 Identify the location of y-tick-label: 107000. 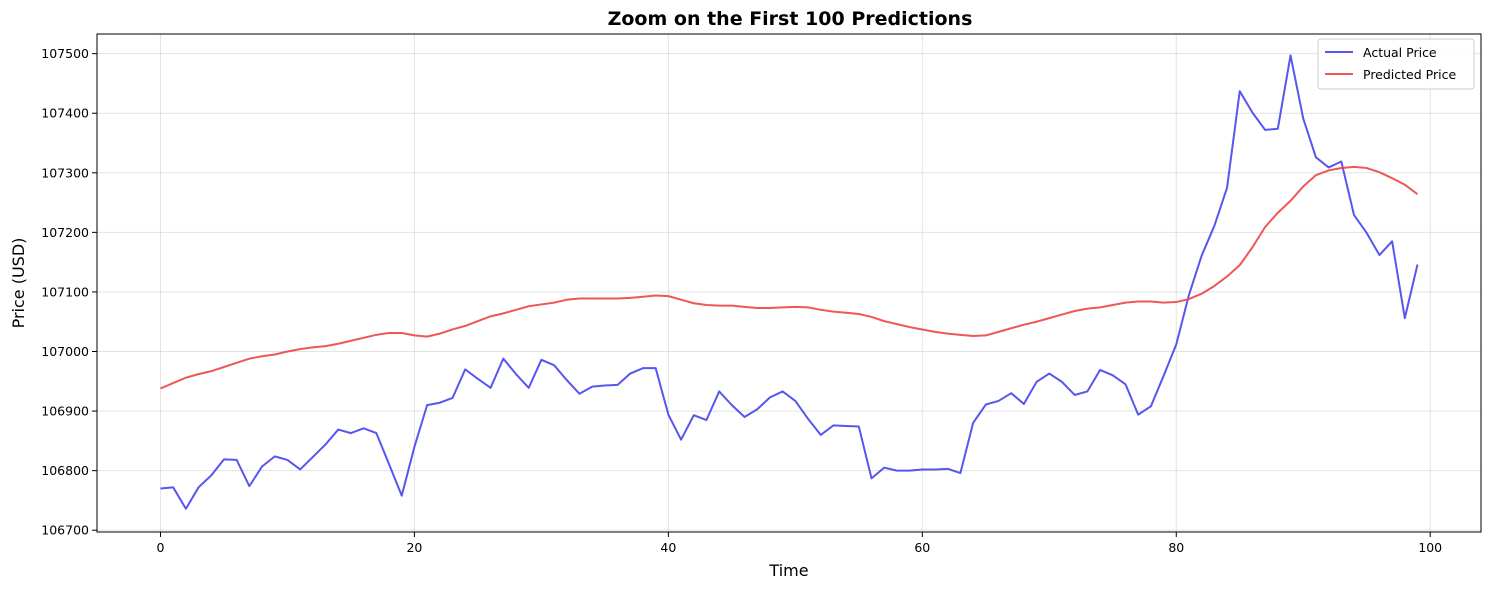
(65, 351).